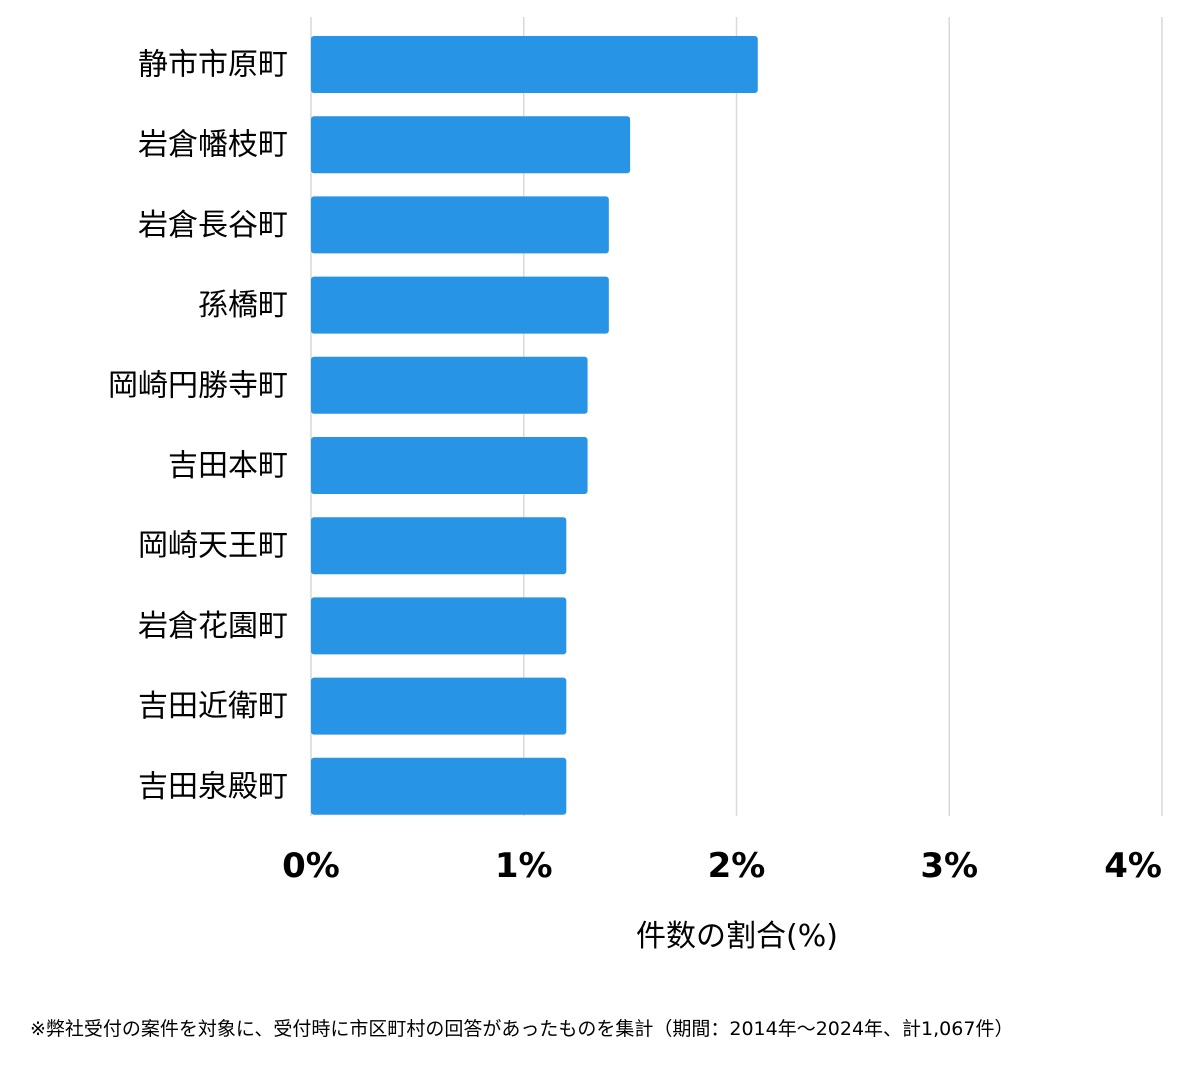 Image resolution: width=1200 pixels, height=1069 pixels. What do you see at coordinates (213, 546) in the screenshot?
I see `category-label-6: 岡崎天王町` at bounding box center [213, 546].